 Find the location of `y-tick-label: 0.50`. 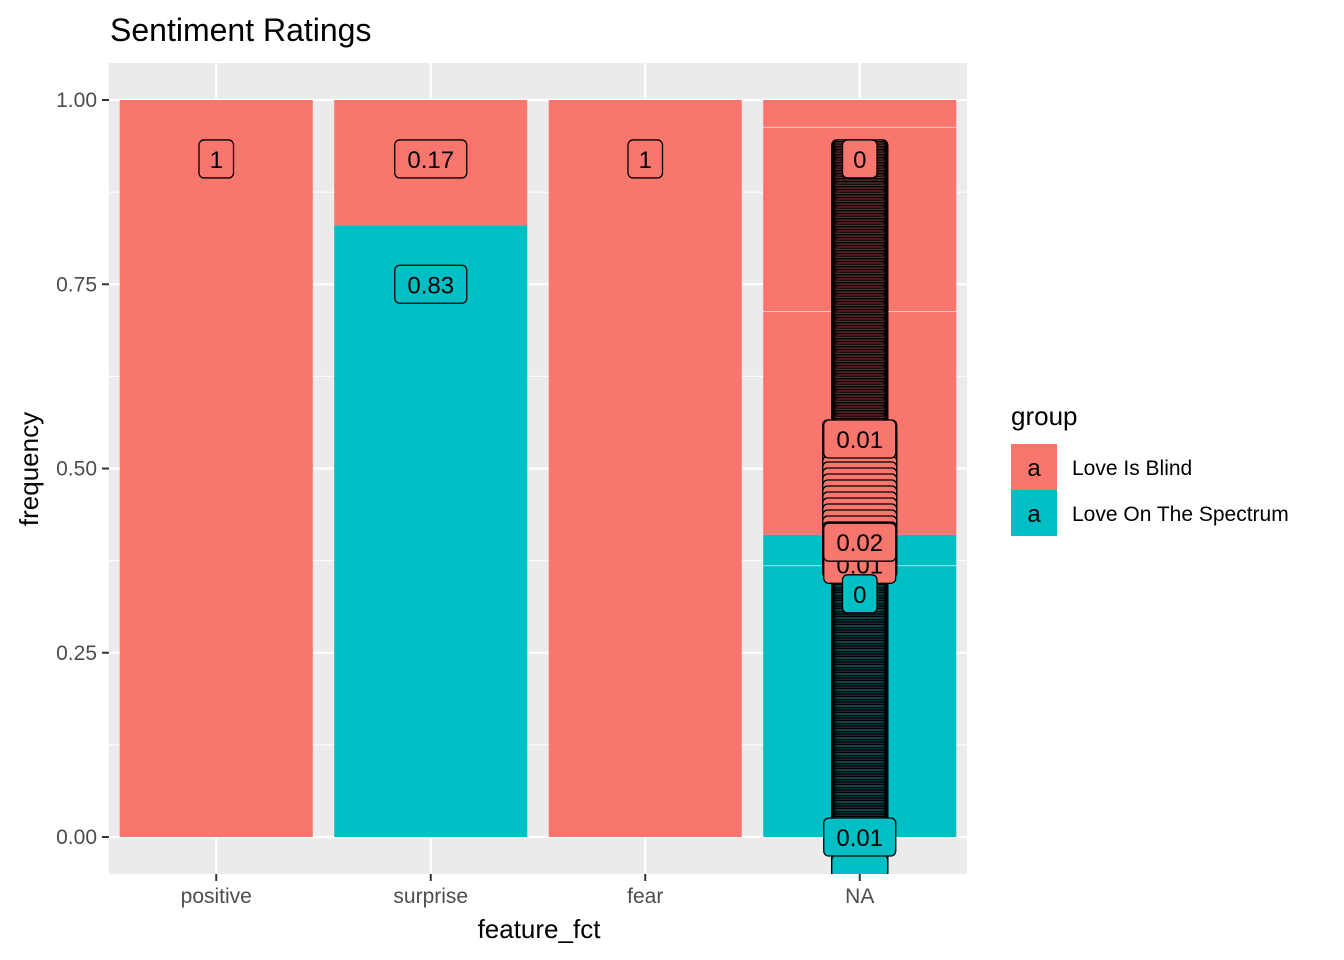

y-tick-label: 0.50 is located at coordinates (76, 469).